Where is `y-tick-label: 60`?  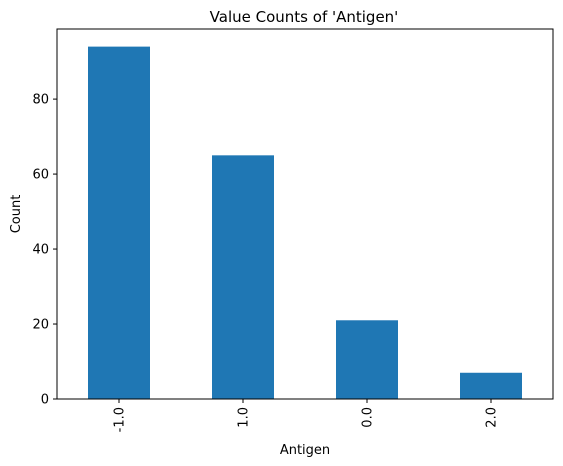
y-tick-label: 60 is located at coordinates (40, 175).